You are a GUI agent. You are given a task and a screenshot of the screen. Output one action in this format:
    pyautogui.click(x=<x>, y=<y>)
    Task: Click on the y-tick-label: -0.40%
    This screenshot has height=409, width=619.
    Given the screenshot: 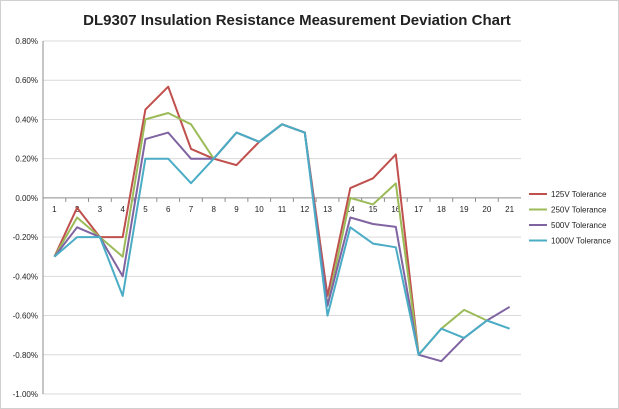 What is the action you would take?
    pyautogui.click(x=25, y=276)
    